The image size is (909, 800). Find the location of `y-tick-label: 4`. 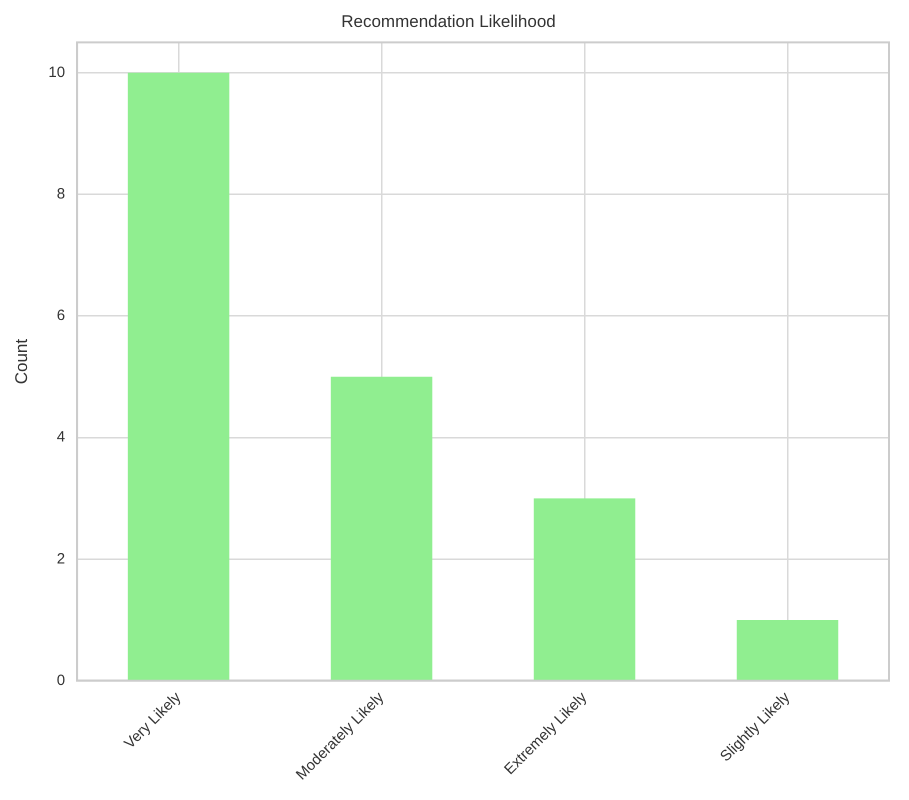

y-tick-label: 4 is located at coordinates (61, 437).